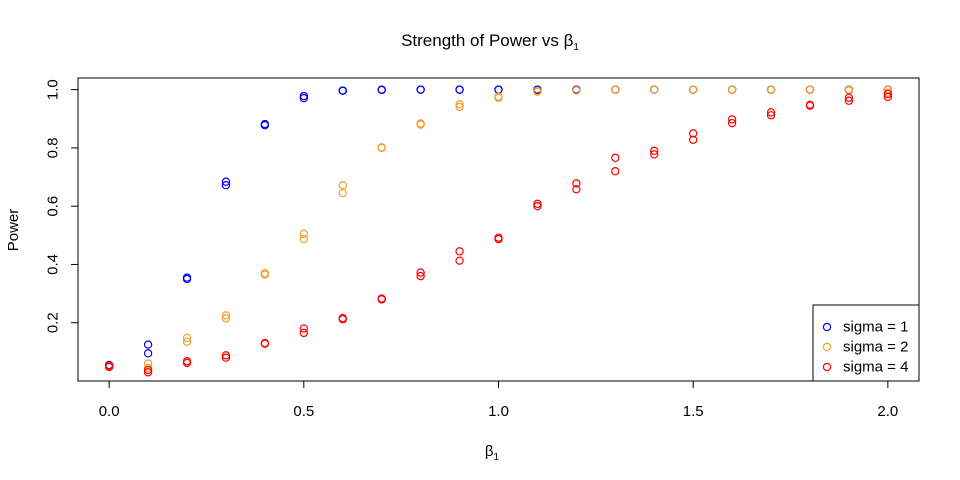 The width and height of the screenshot is (960, 480). I want to click on y-tick-label: 0.2, so click(53, 322).